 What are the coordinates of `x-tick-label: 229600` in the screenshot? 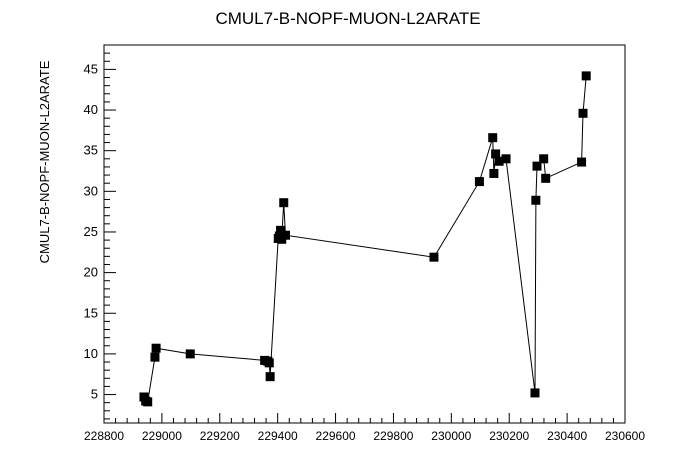 It's located at (336, 436).